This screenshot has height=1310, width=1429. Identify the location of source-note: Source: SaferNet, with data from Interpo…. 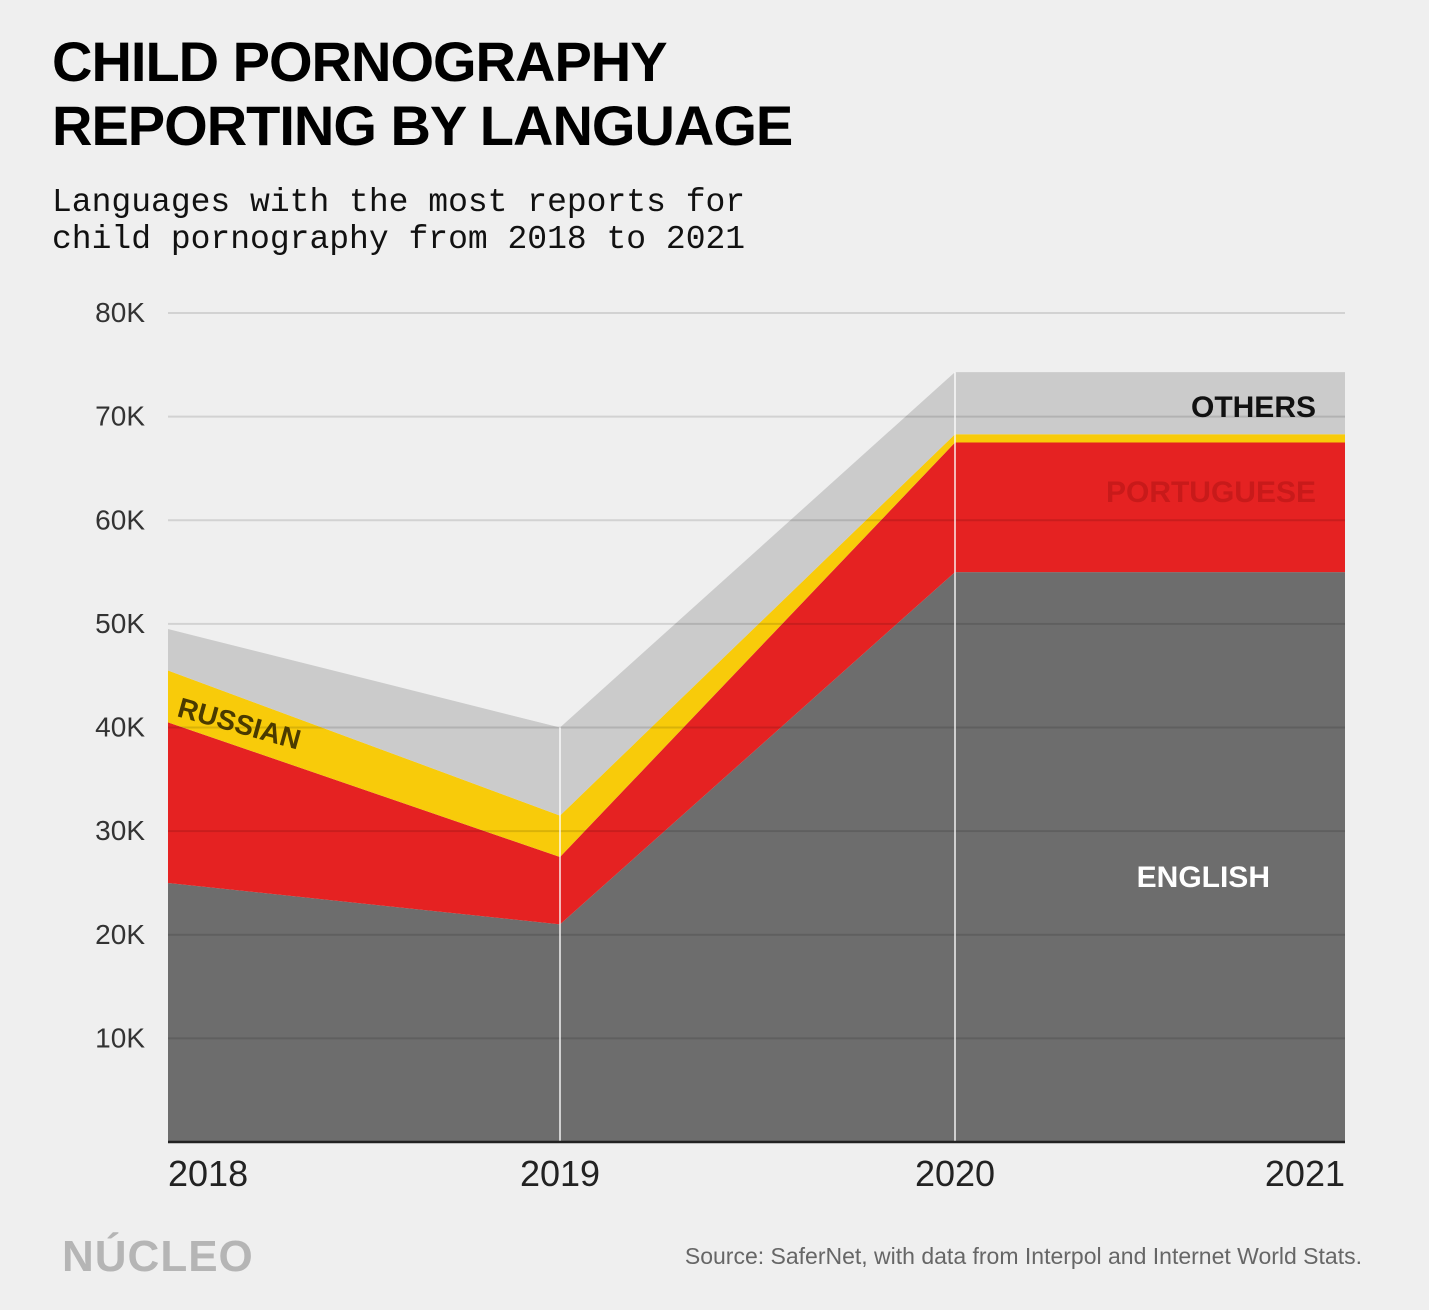
(1023, 1256).